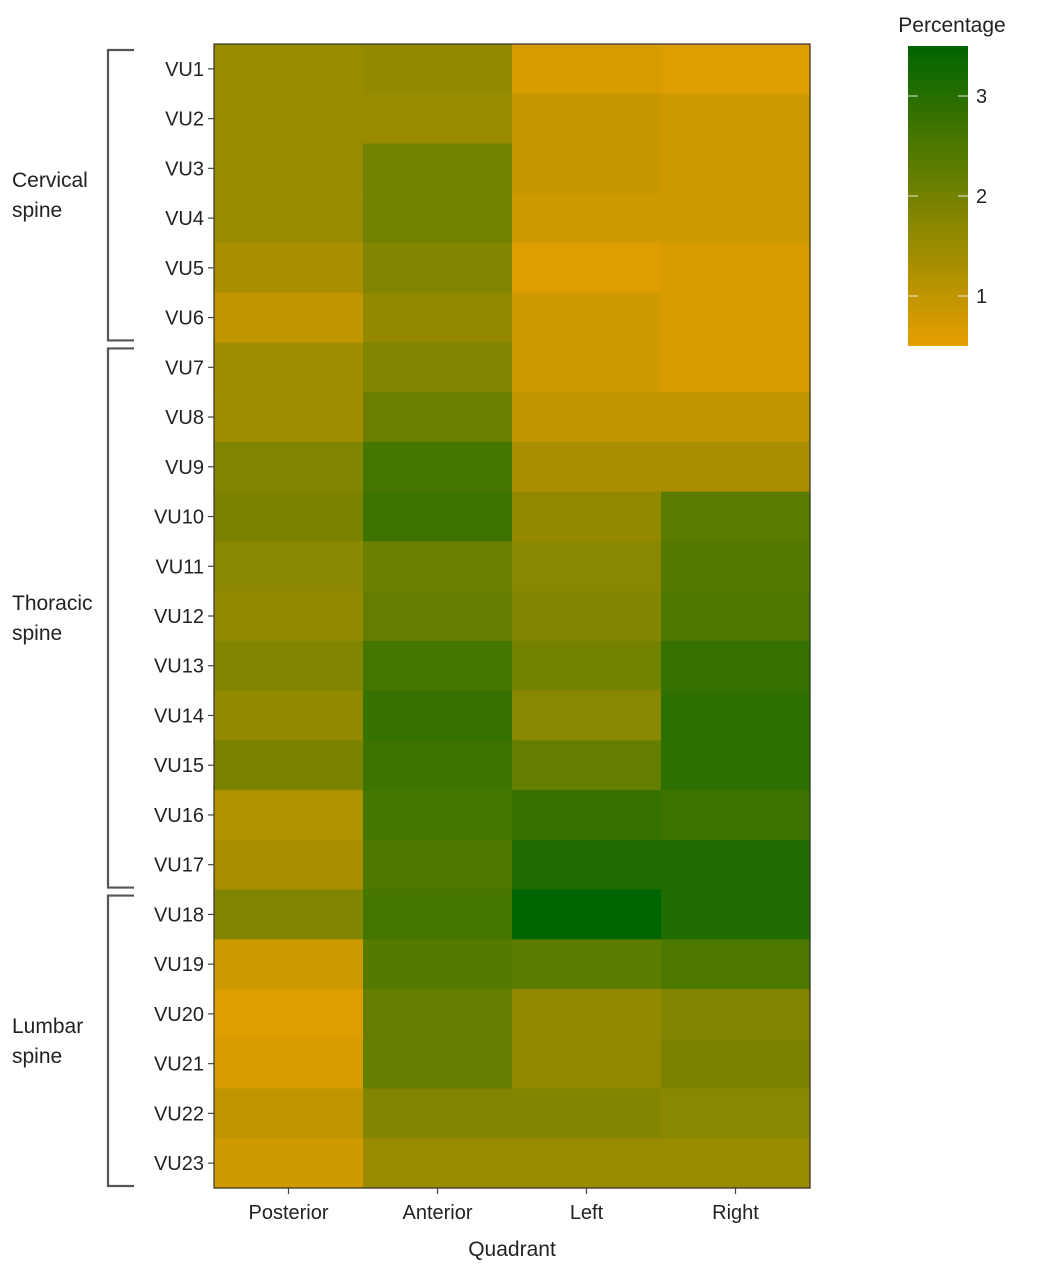  What do you see at coordinates (52, 603) in the screenshot?
I see `region-label: Thoracic` at bounding box center [52, 603].